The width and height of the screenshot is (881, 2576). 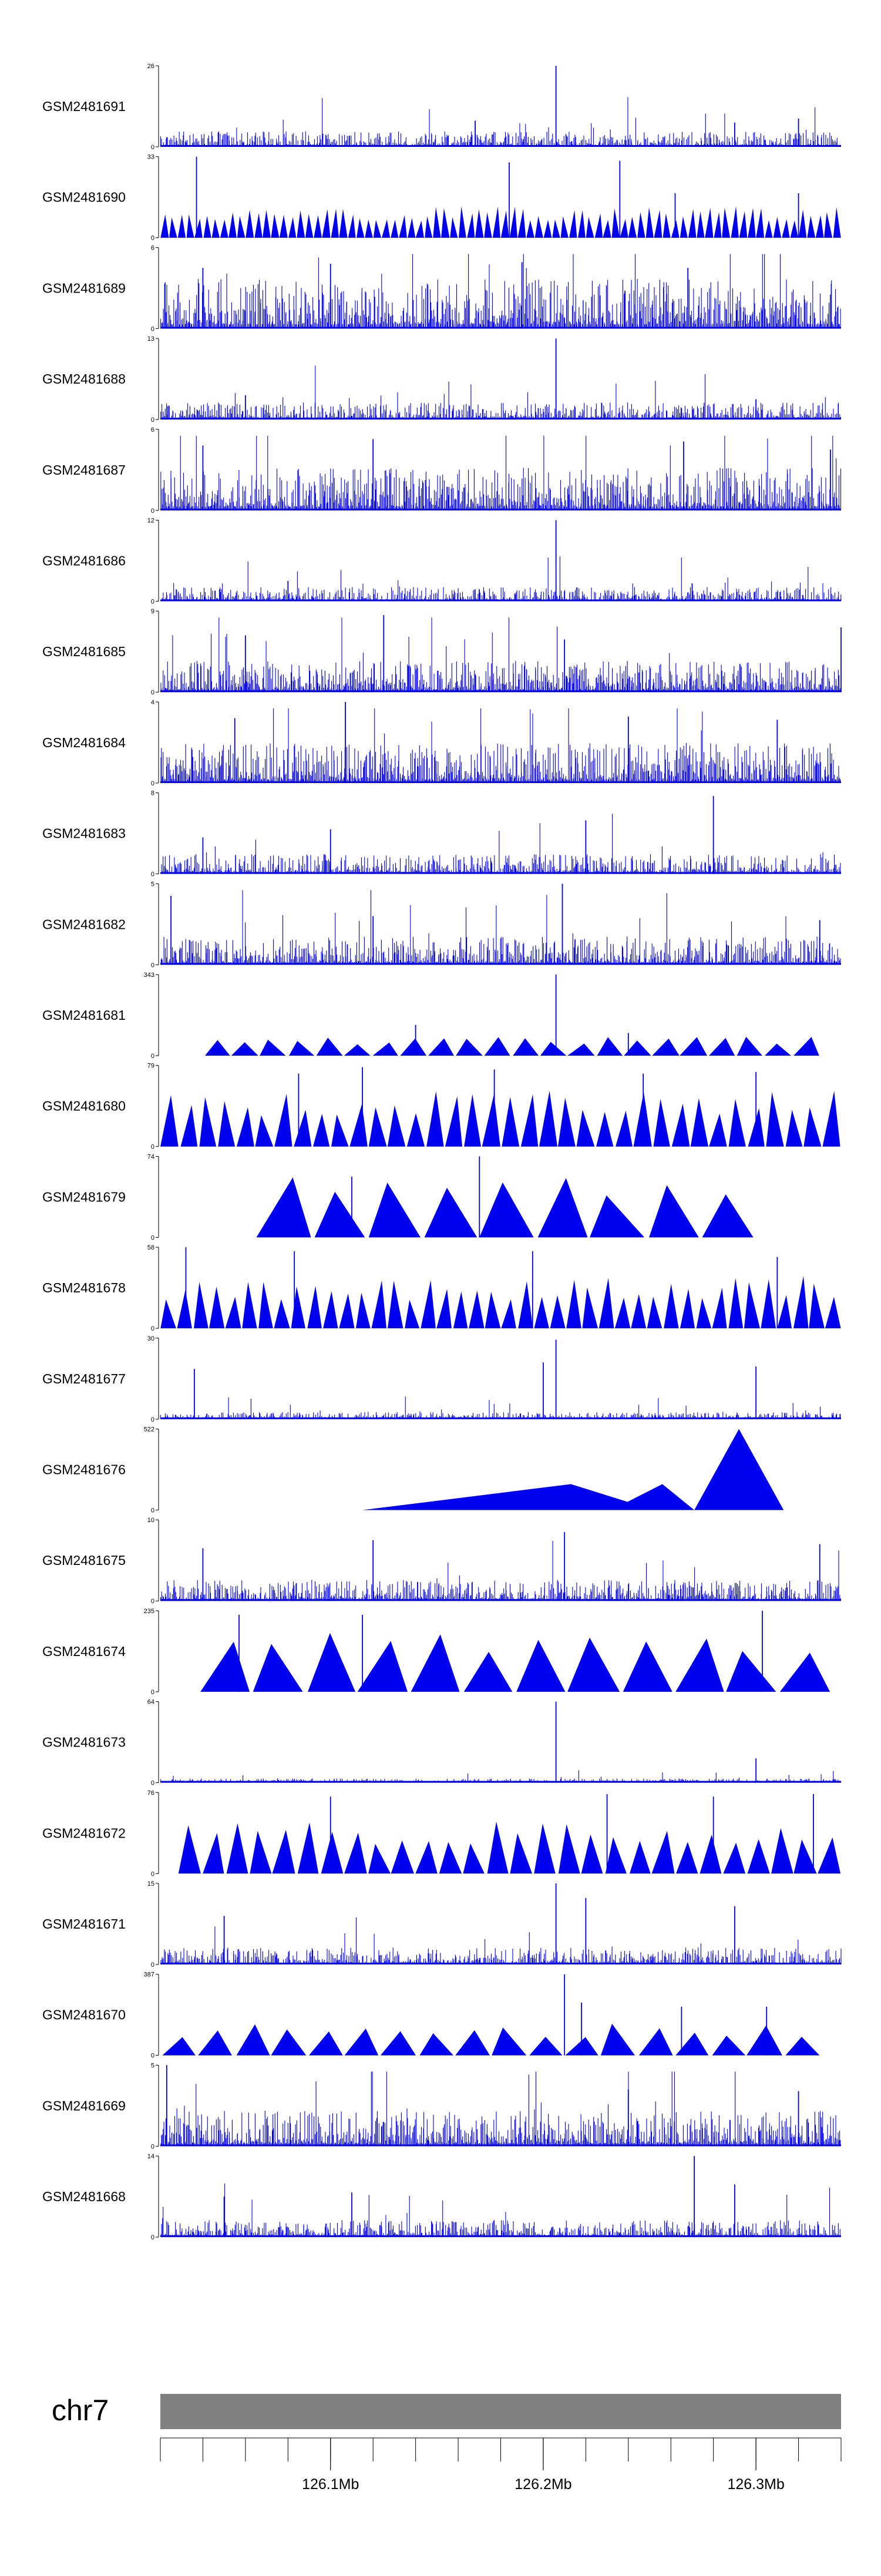 I want to click on track-GSM2481673: GSM2481673 64 0, so click(x=442, y=1743).